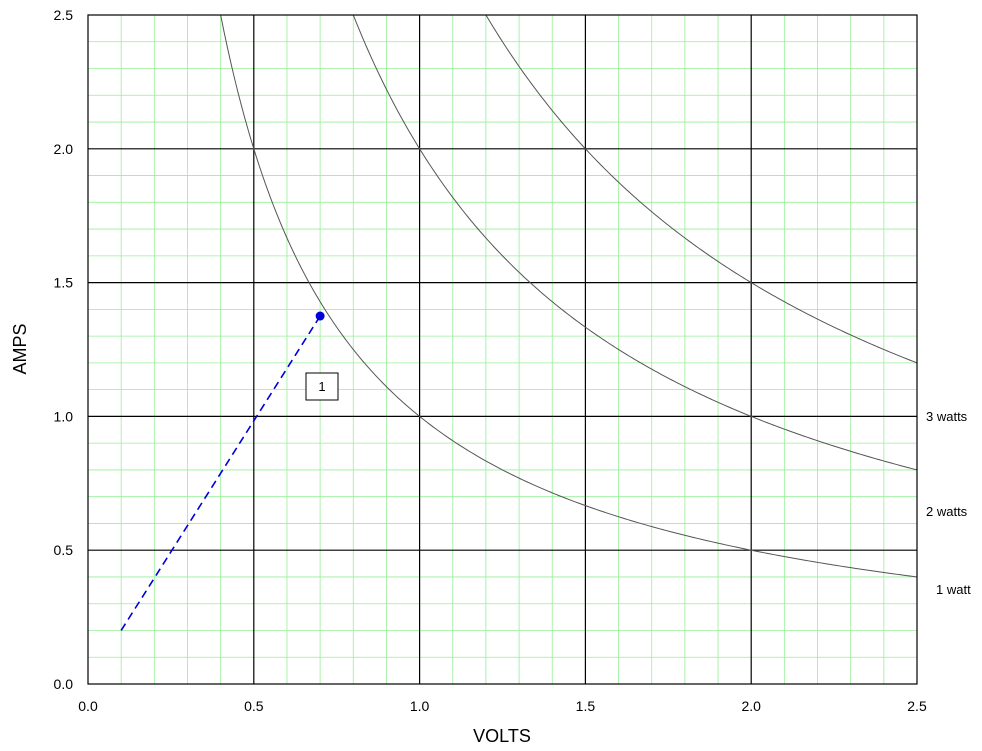 This screenshot has width=982, height=751. What do you see at coordinates (586, 706) in the screenshot?
I see `x-tick-label: 1.5` at bounding box center [586, 706].